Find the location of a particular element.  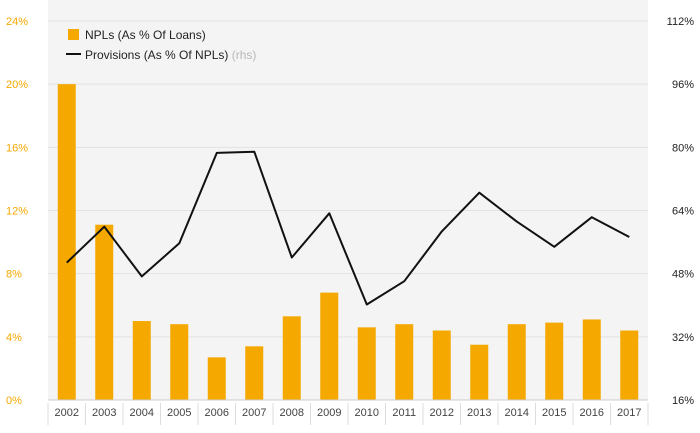

x-tick-label: 2014 is located at coordinates (517, 413).